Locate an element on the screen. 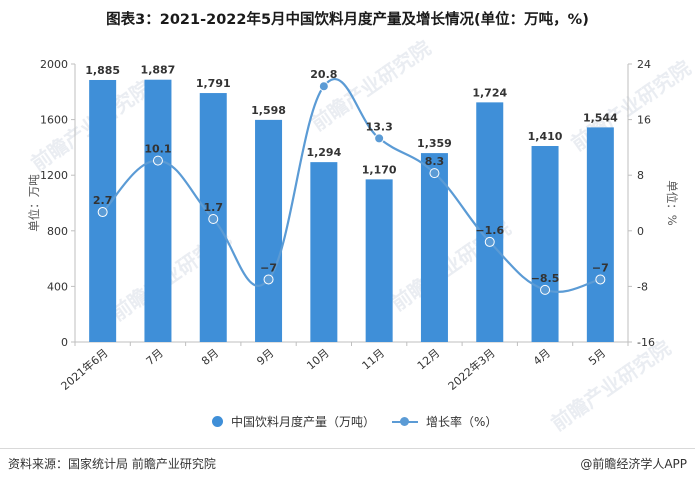 This screenshot has width=695, height=481. y-left-tick-label: 0 is located at coordinates (64, 342).